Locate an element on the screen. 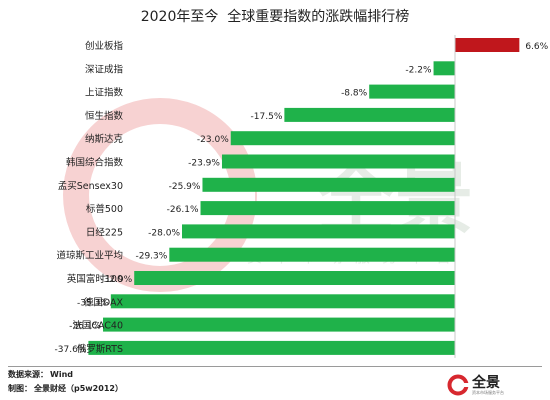 The image size is (550, 400). chart-maker-value: 全景财经（p5w2012） is located at coordinates (78, 388).